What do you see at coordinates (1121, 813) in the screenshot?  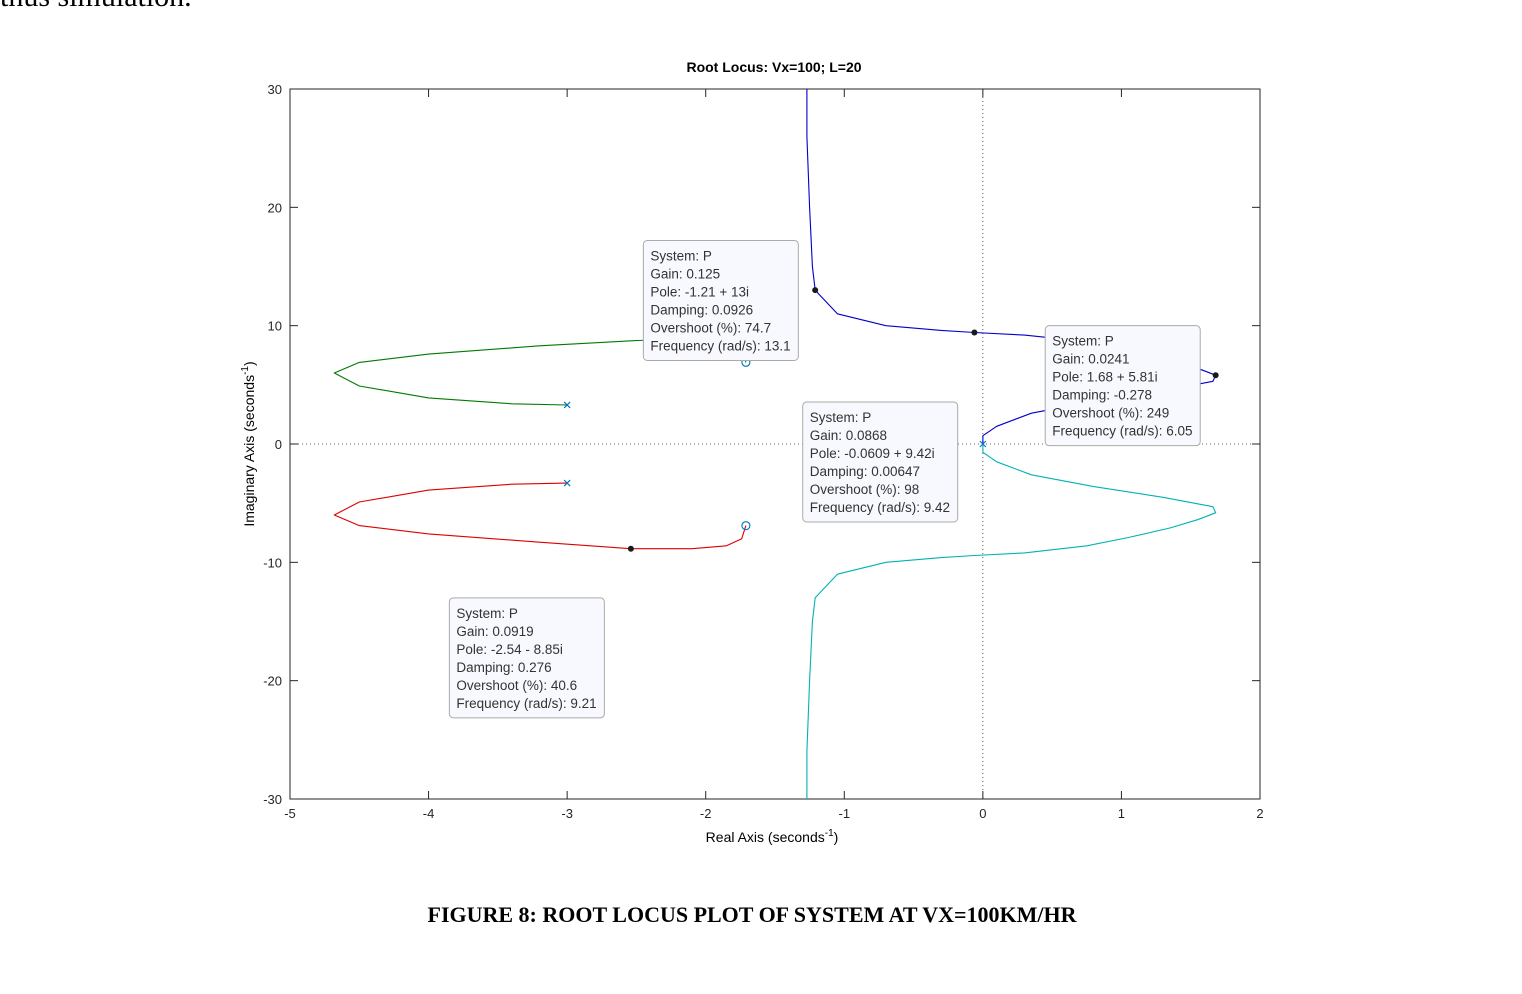 I see `x-tick-label: 1` at bounding box center [1121, 813].